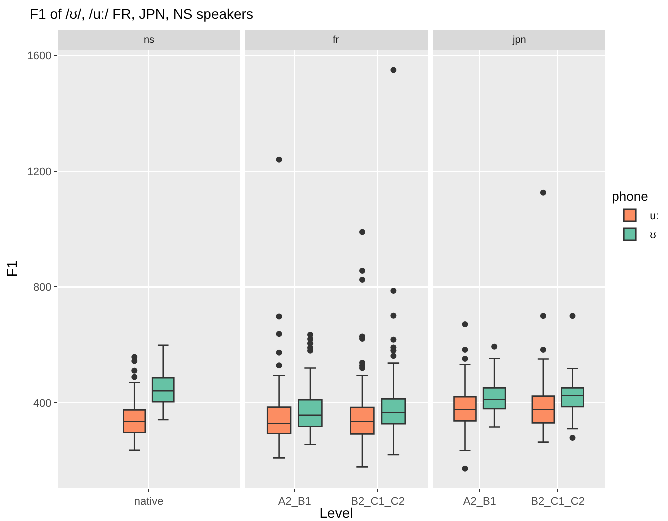  Describe the element at coordinates (142, 14) in the screenshot. I see `chart-title: F1 of /ʊ/, /uː/ FR, JPN, NS speakers` at that location.